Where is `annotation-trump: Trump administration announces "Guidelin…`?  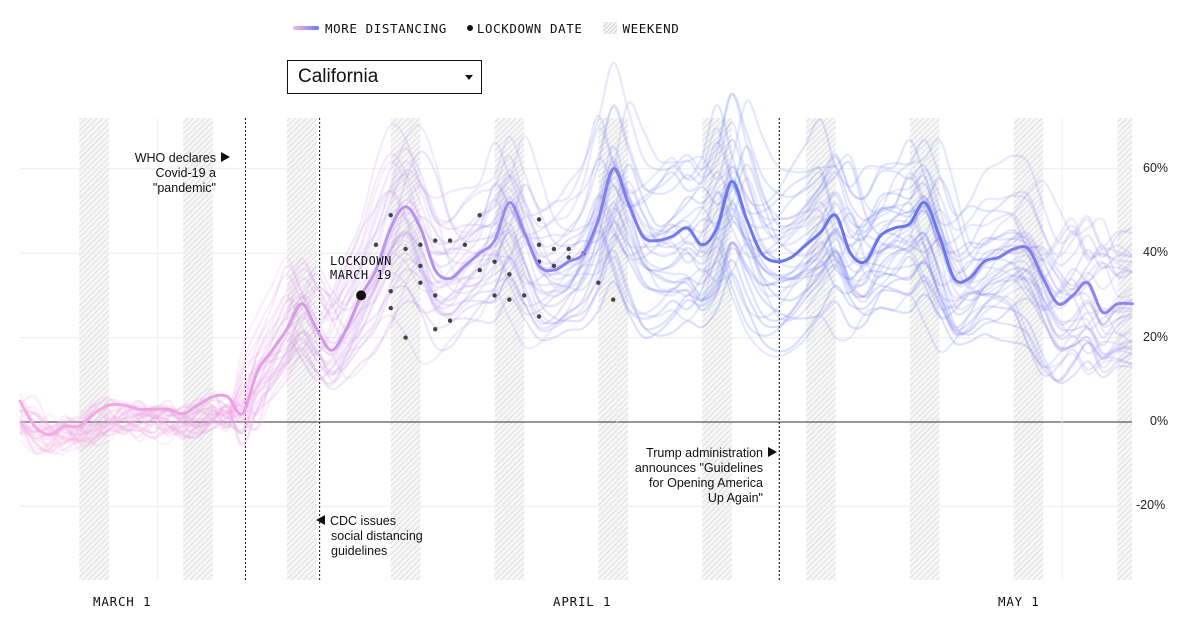
annotation-trump: Trump administration announces "Guidelin… is located at coordinates (693, 476).